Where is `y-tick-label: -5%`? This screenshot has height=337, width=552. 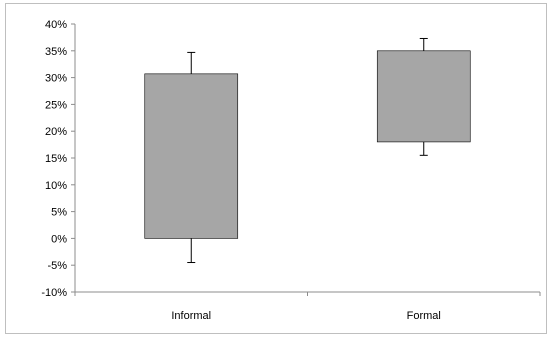
y-tick-label: -5% is located at coordinates (57, 266).